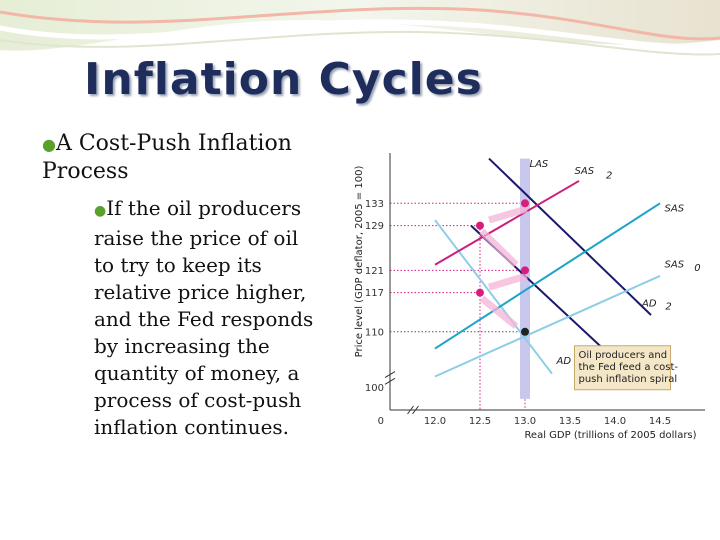  I want to click on bullet-main-text: A Cost-Push Inflation Process, so click(167, 157).